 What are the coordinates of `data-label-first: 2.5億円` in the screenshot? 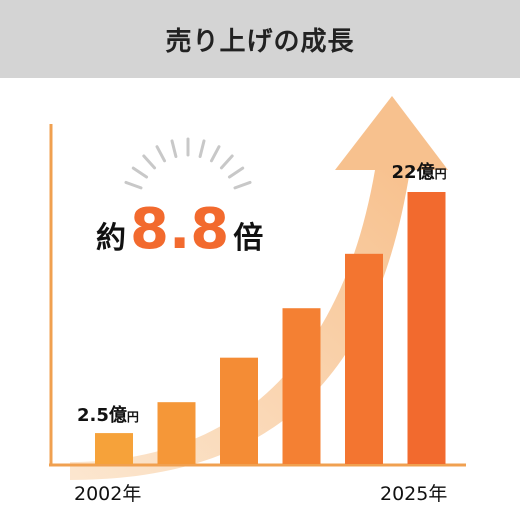 It's located at (108, 415).